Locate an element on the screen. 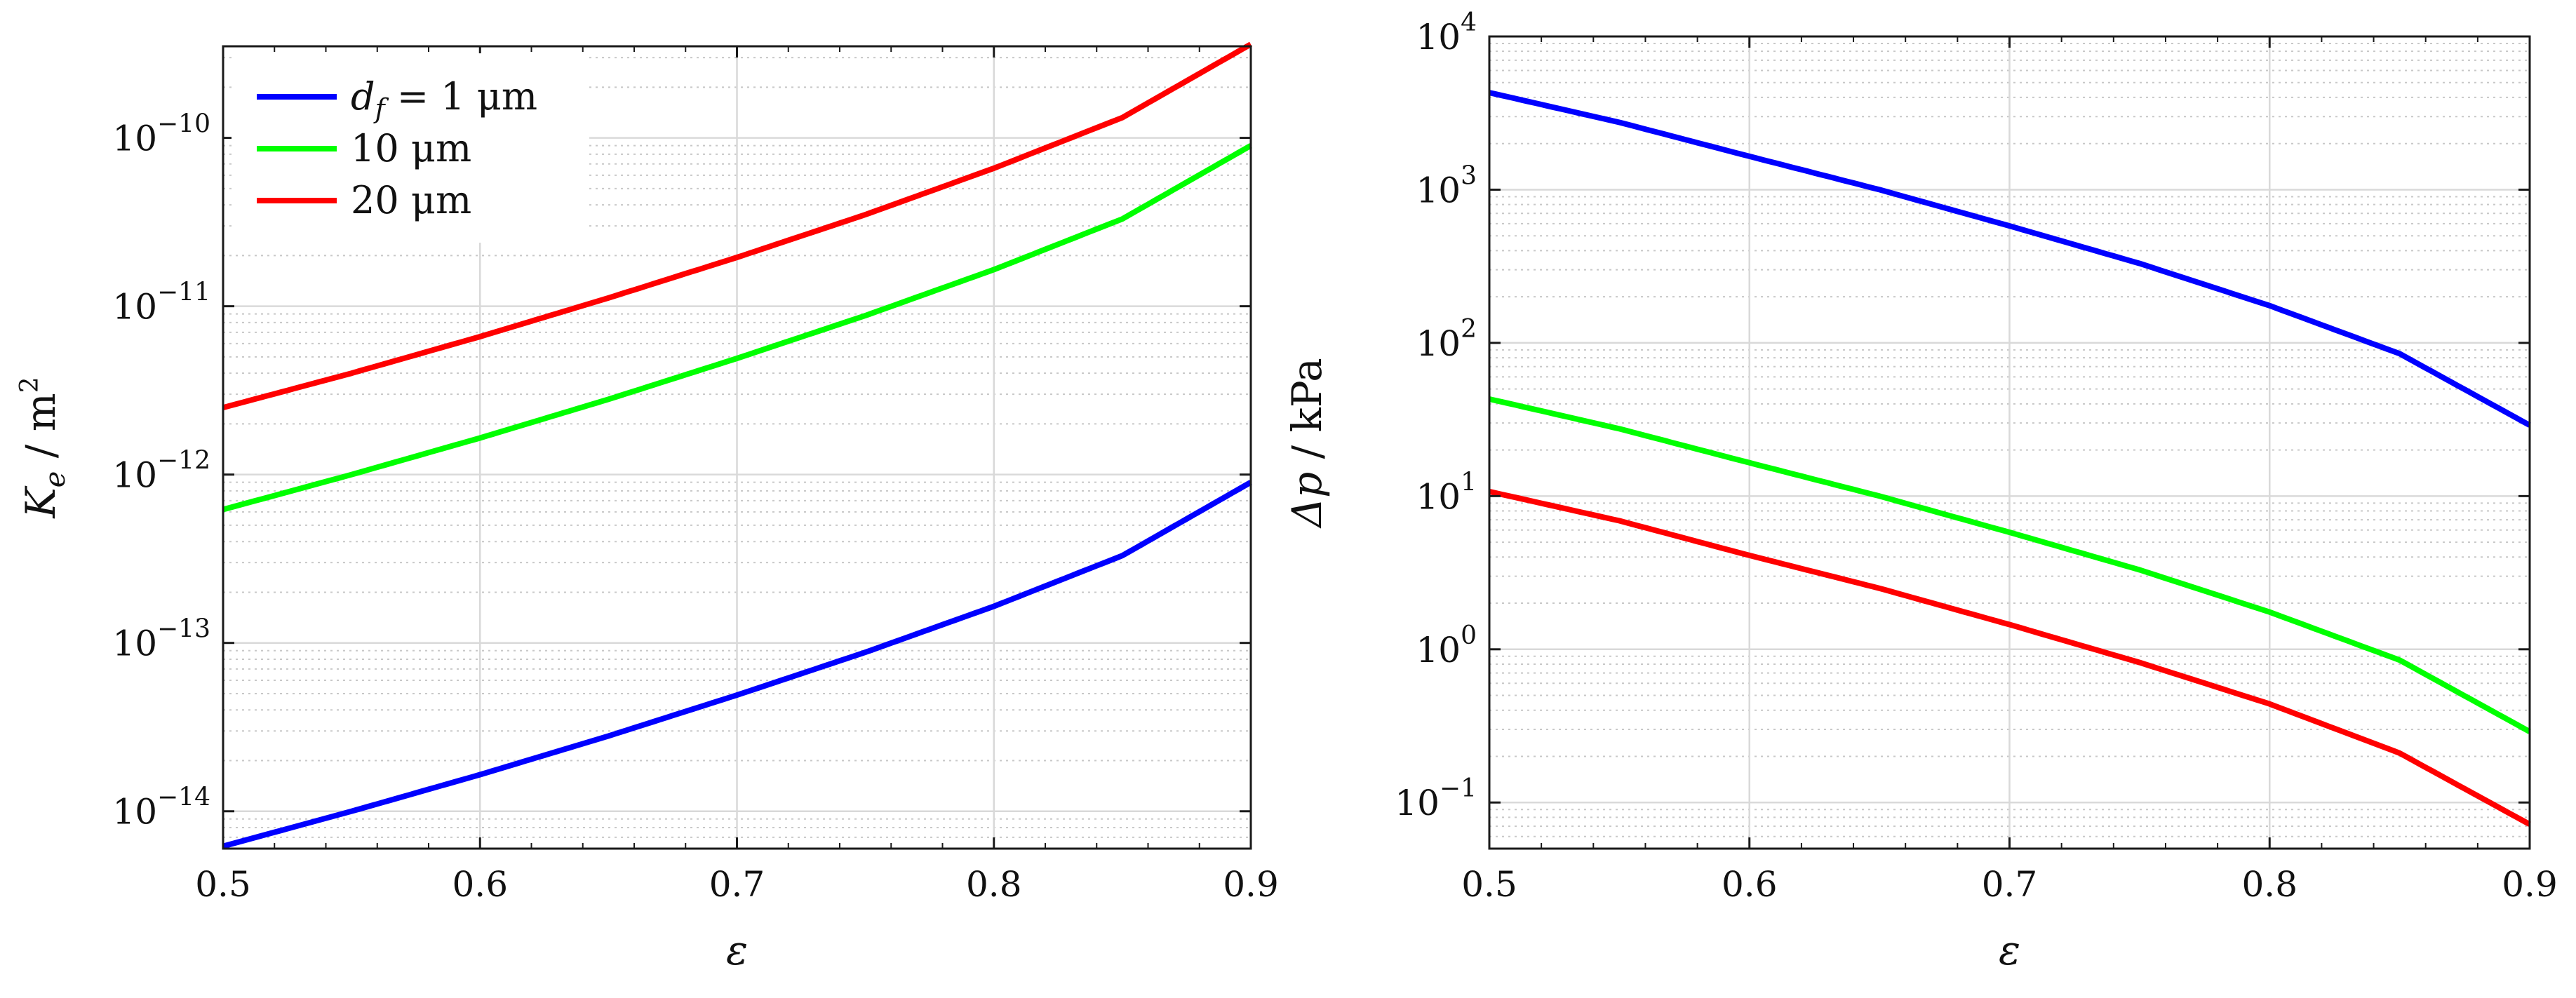  y-tick-label: 10⁻¹¹ is located at coordinates (161, 303).